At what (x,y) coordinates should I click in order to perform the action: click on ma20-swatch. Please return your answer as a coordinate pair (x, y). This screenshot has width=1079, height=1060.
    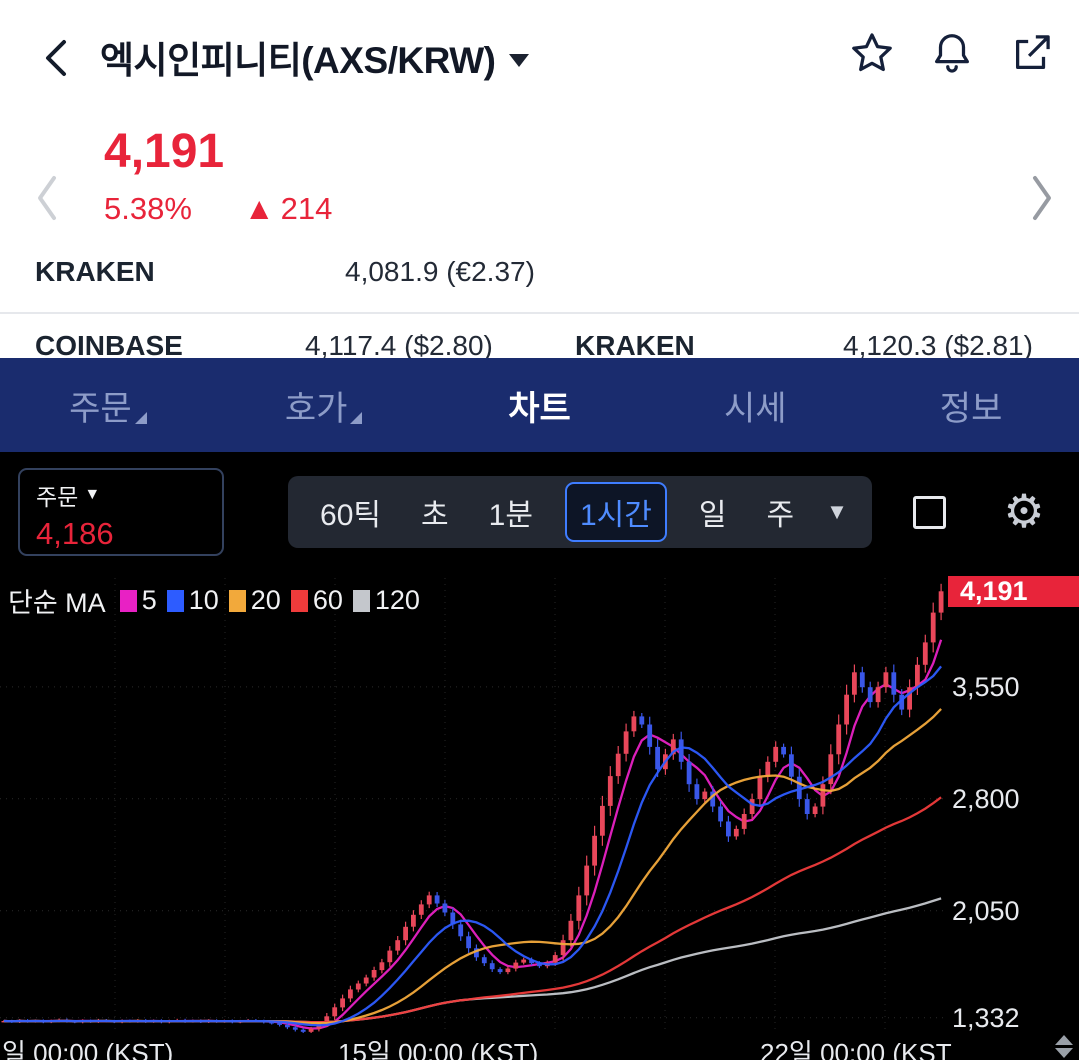
    Looking at the image, I should click on (237, 600).